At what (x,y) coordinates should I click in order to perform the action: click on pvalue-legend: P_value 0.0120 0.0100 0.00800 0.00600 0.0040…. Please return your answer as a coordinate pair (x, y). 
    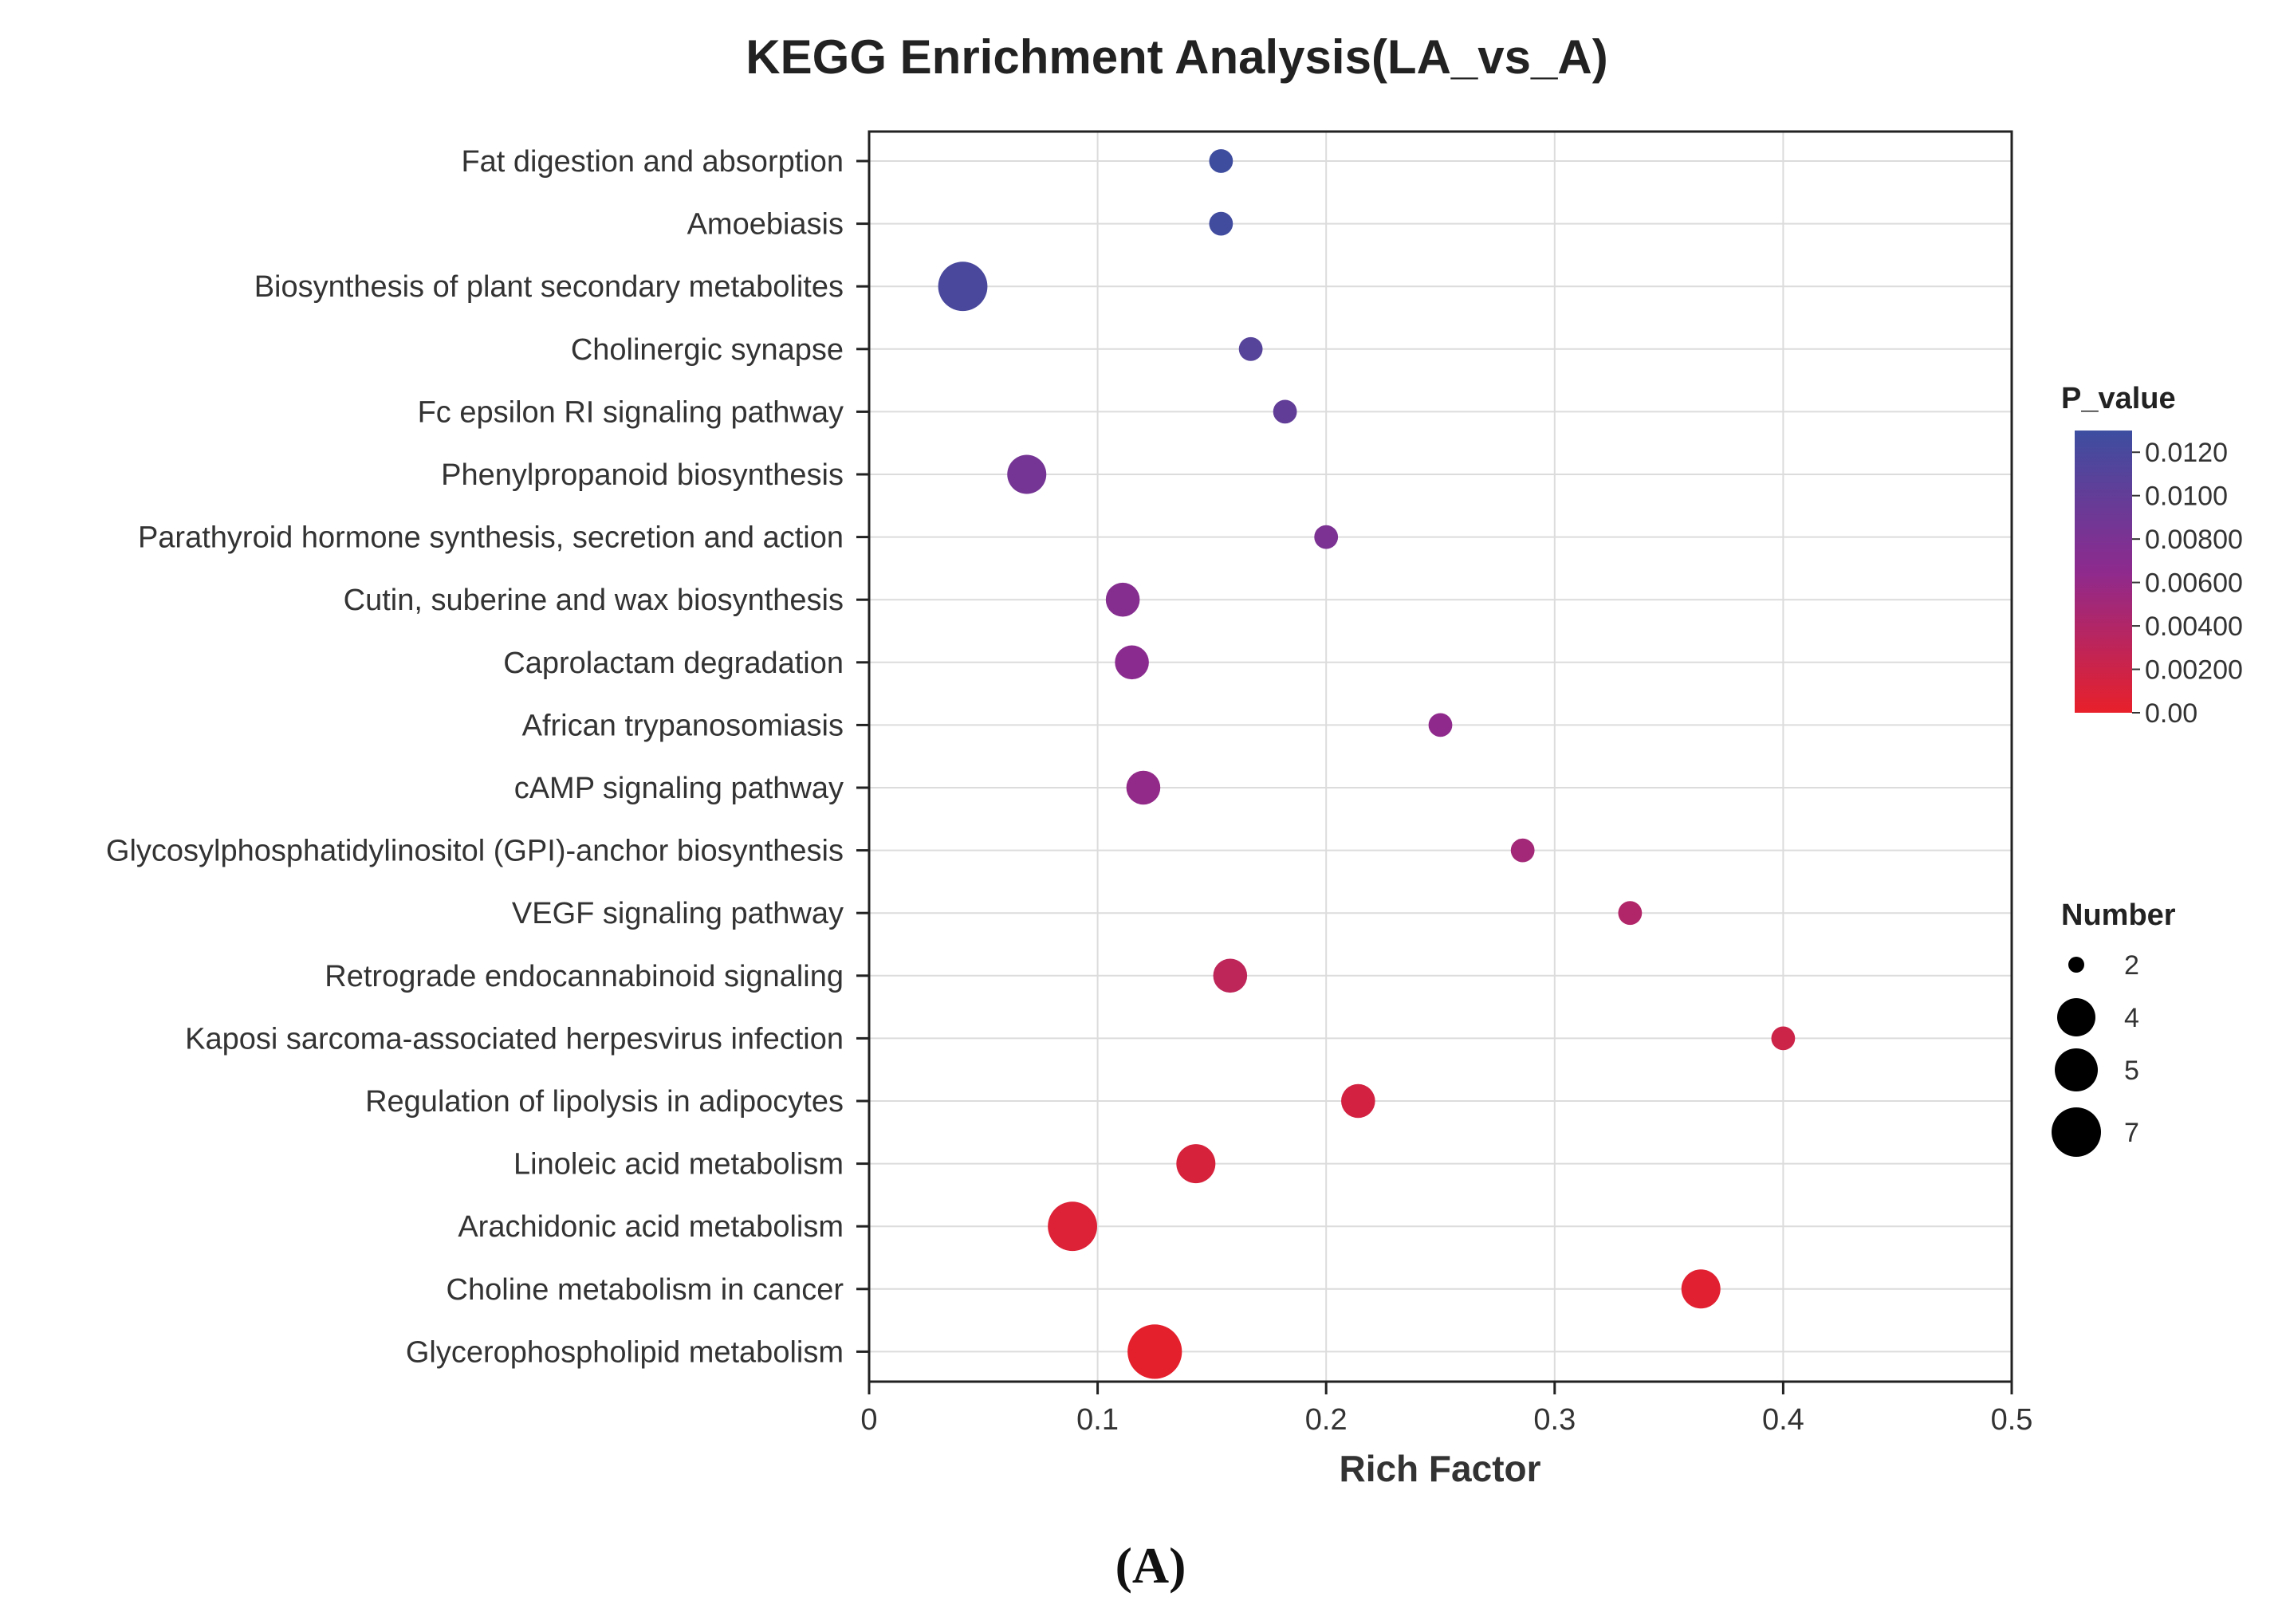
    Looking at the image, I should click on (2152, 556).